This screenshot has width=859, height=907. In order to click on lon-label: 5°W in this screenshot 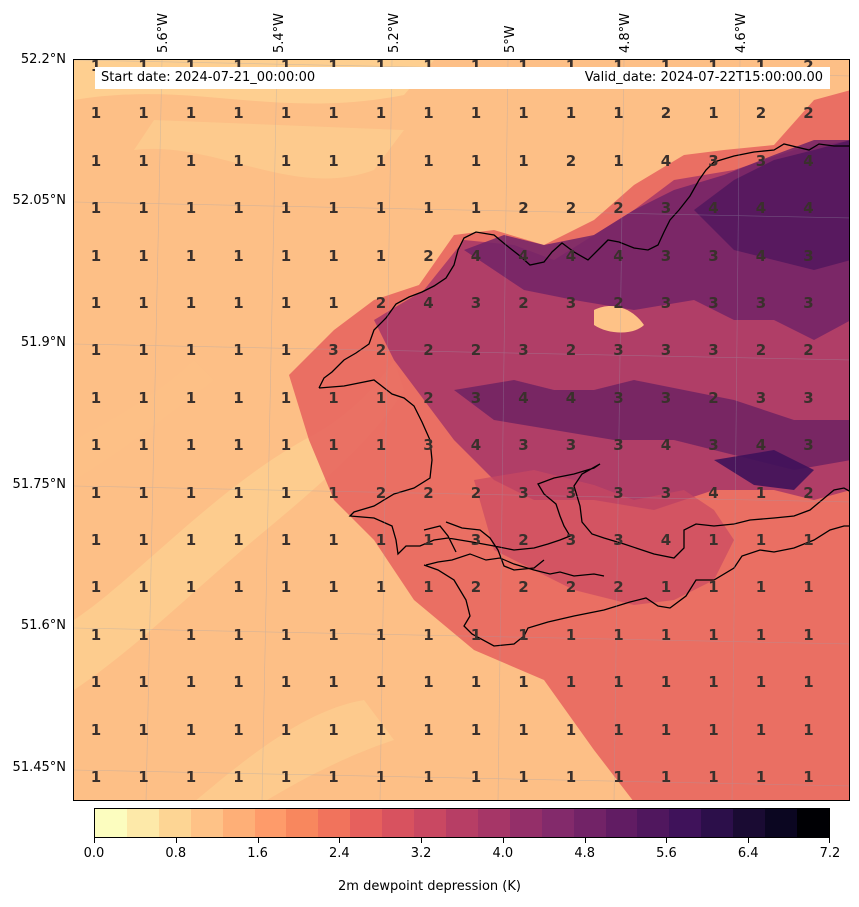, I will do `click(510, 39)`.